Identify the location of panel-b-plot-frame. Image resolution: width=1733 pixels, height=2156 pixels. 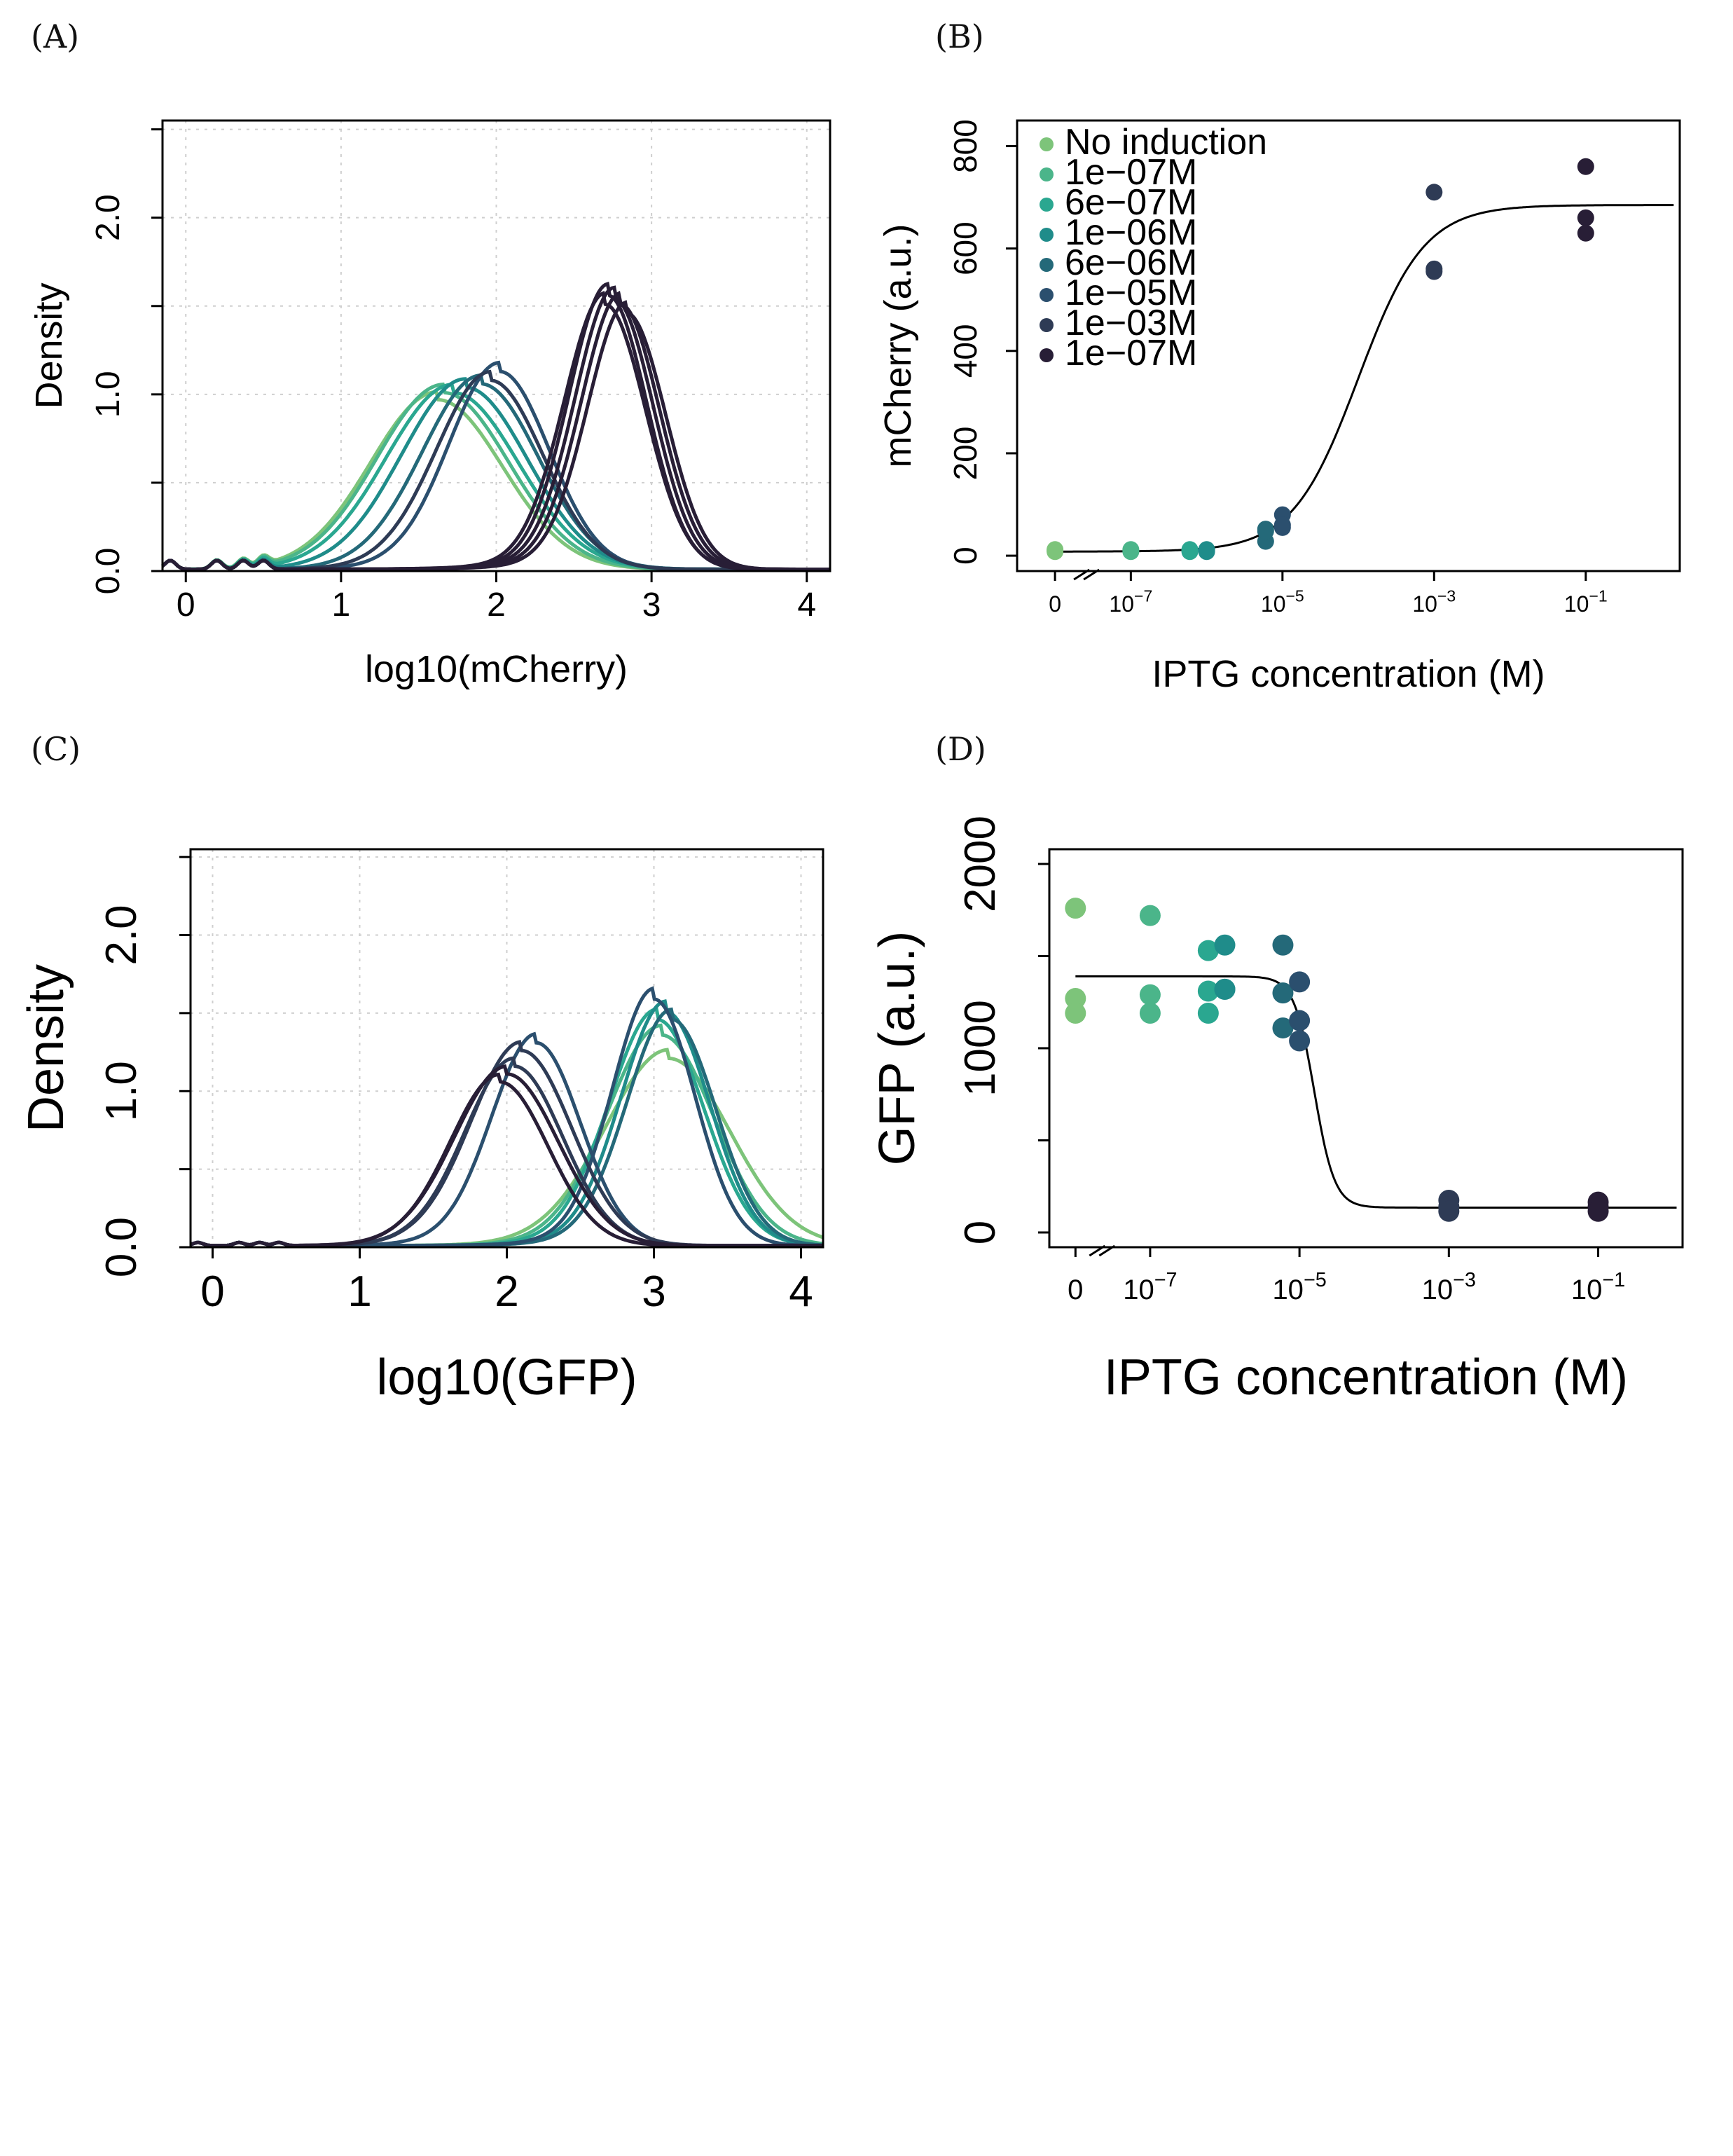
(1348, 345).